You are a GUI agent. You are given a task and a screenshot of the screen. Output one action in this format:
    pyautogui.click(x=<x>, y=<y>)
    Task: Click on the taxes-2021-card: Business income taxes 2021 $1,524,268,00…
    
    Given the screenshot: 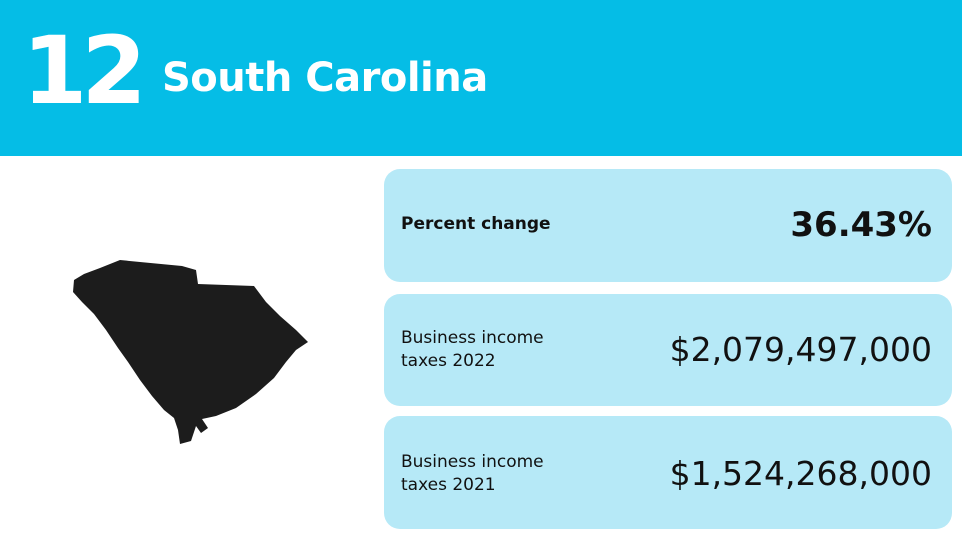 What is the action you would take?
    pyautogui.click(x=668, y=472)
    